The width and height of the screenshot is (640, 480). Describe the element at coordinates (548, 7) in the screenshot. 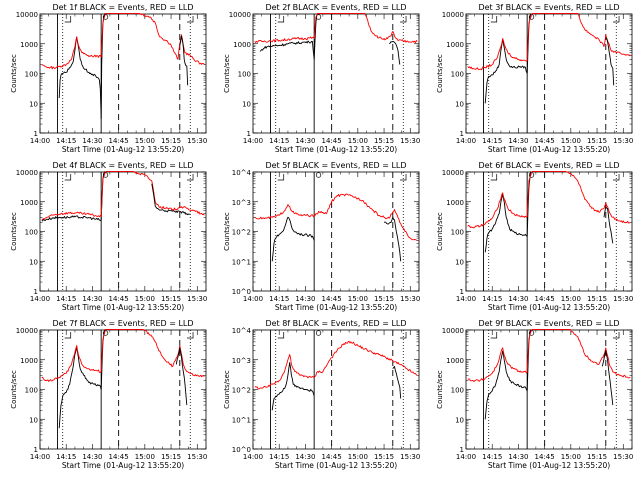

I see `panel-title: Det 3f BLACK = Events, RED = LLD` at that location.